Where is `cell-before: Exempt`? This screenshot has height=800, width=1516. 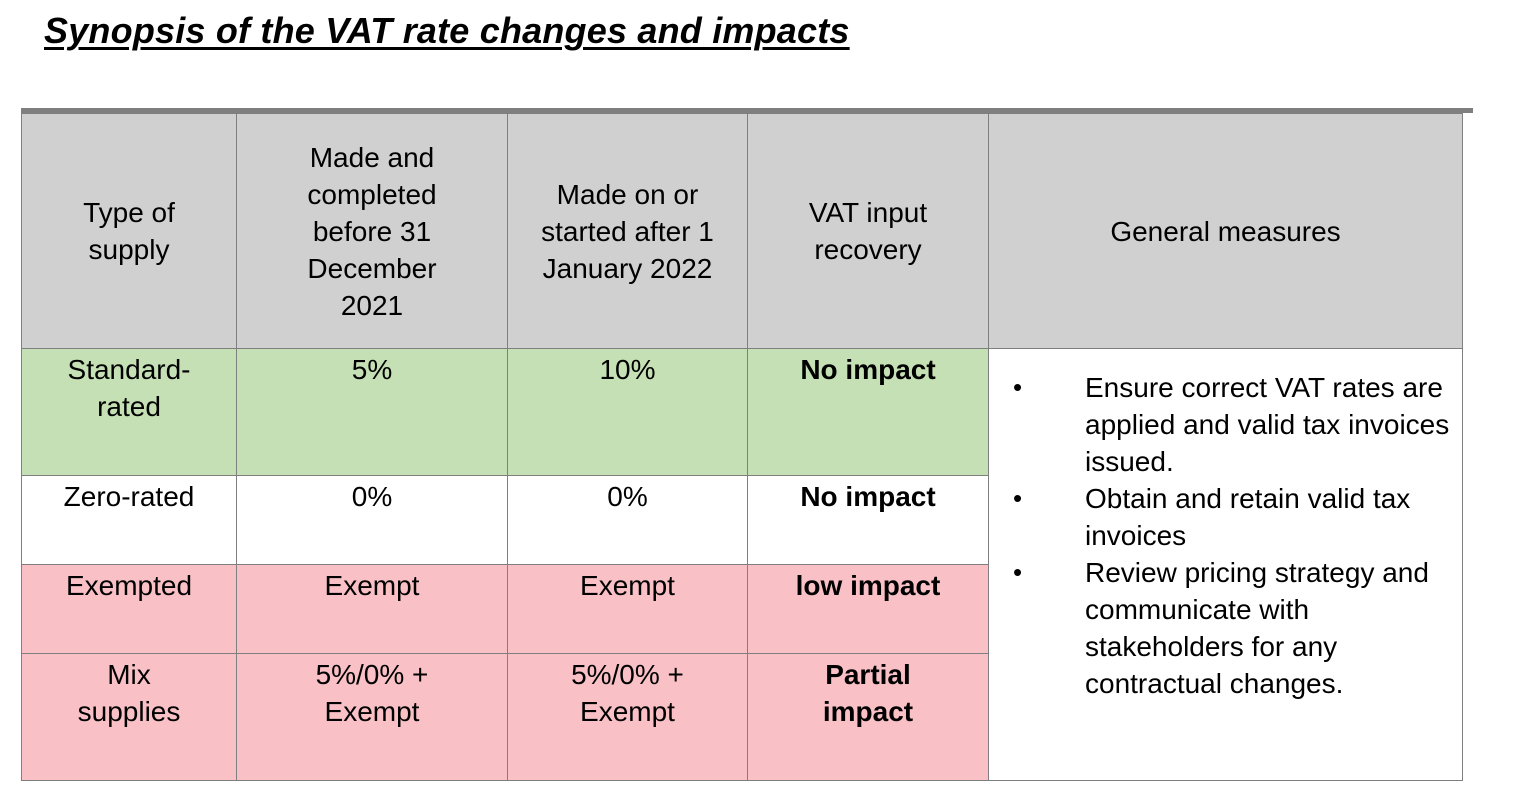
cell-before: Exempt is located at coordinates (372, 609).